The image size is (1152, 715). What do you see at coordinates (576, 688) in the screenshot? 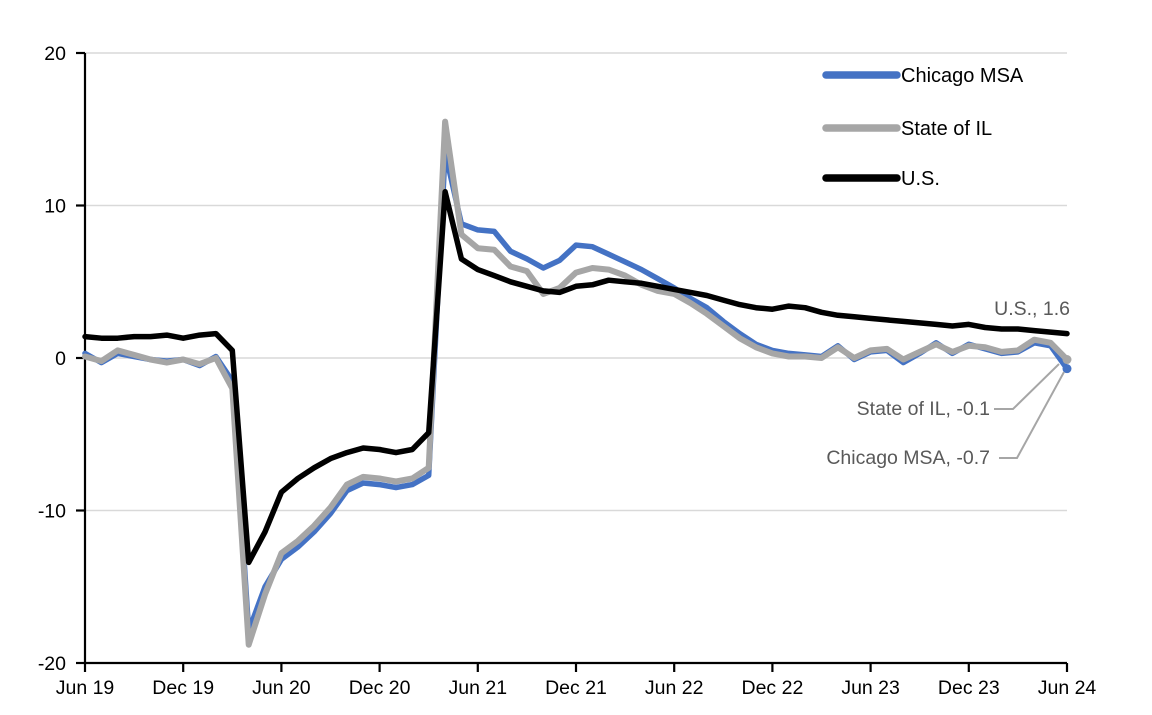
I see `x-tick-label: Dec 21` at bounding box center [576, 688].